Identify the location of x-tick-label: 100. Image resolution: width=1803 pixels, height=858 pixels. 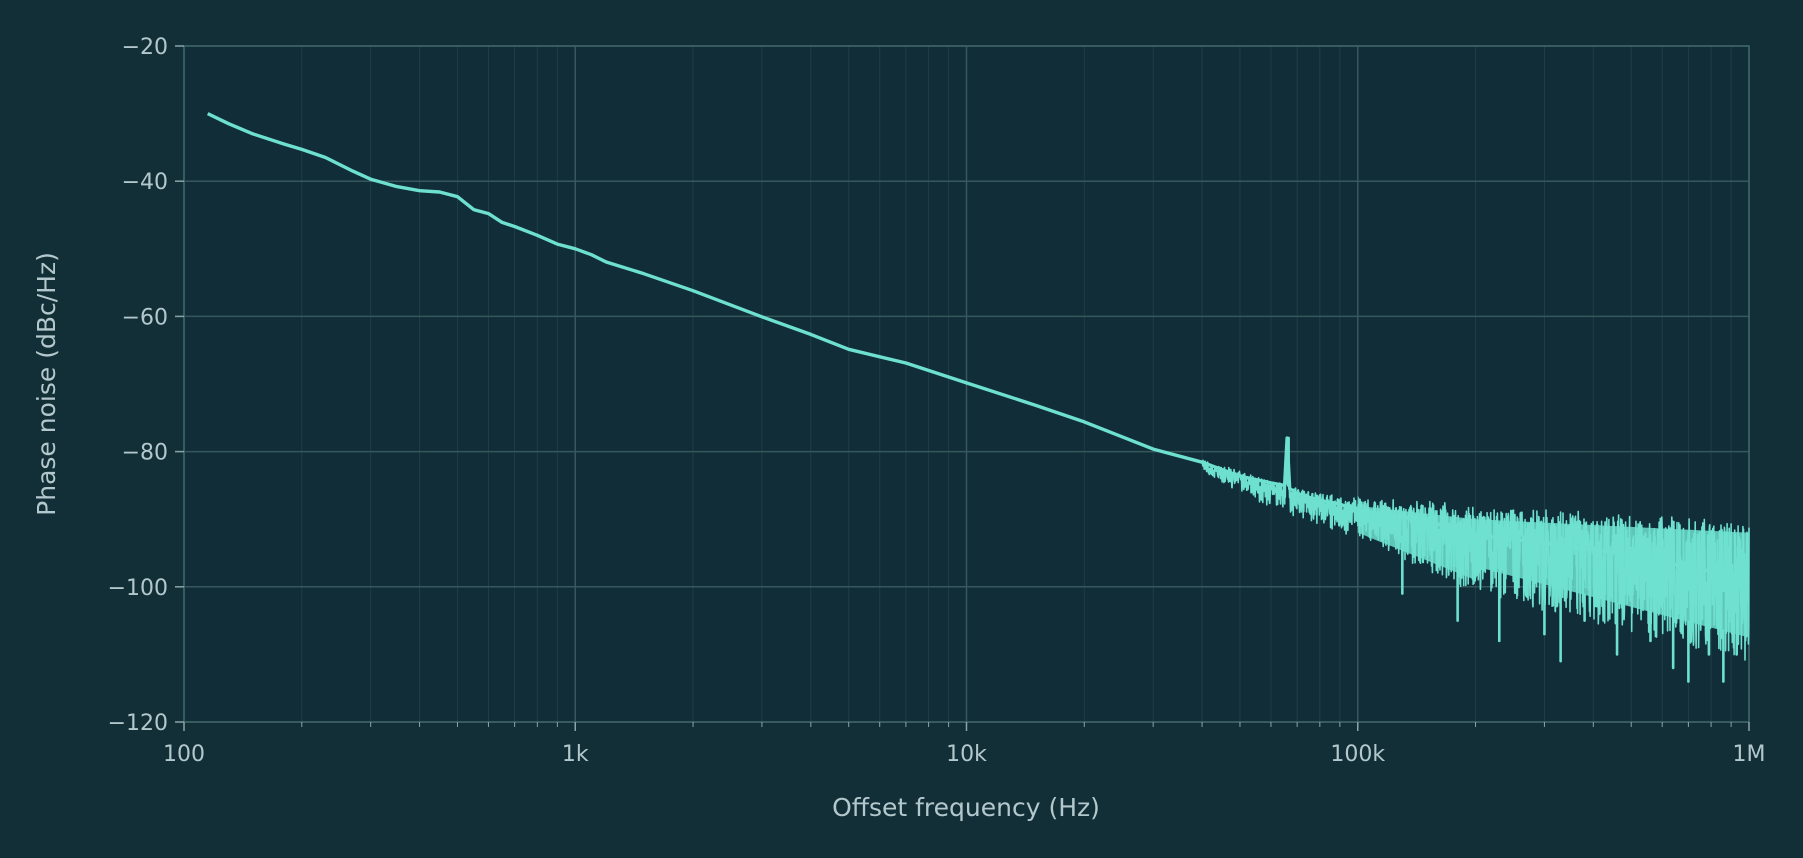
(184, 754).